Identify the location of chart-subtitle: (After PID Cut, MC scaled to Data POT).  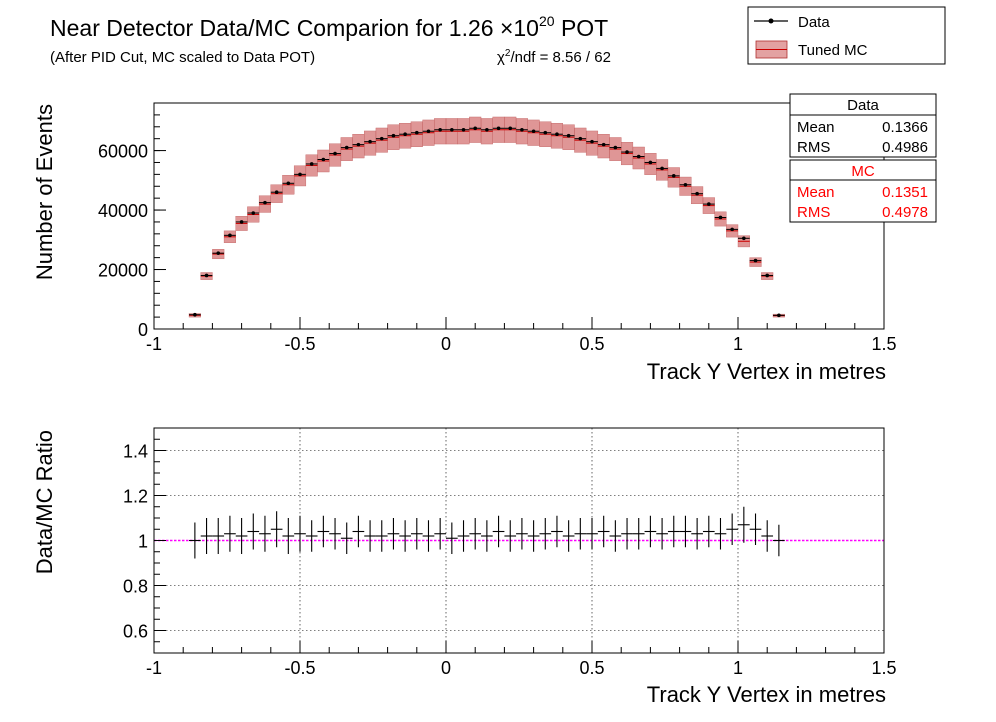
(182, 57).